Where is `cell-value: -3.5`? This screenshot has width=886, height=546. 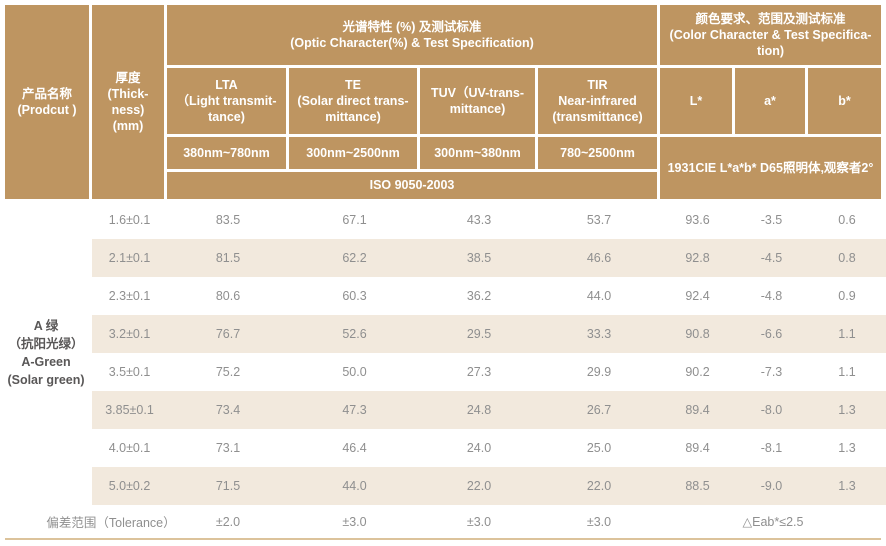 cell-value: -3.5 is located at coordinates (771, 220).